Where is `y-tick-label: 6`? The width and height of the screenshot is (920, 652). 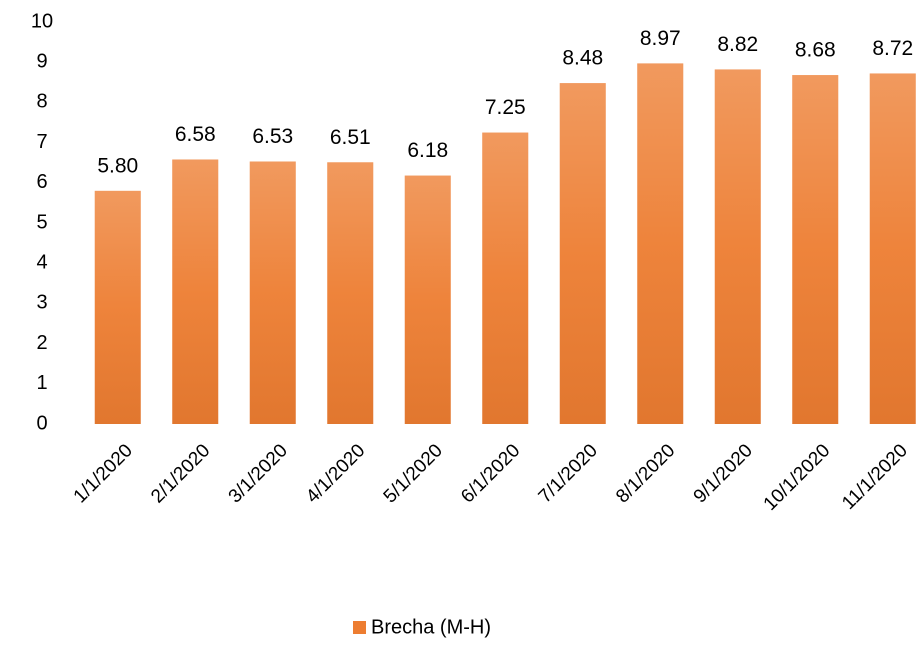
y-tick-label: 6 is located at coordinates (41, 182).